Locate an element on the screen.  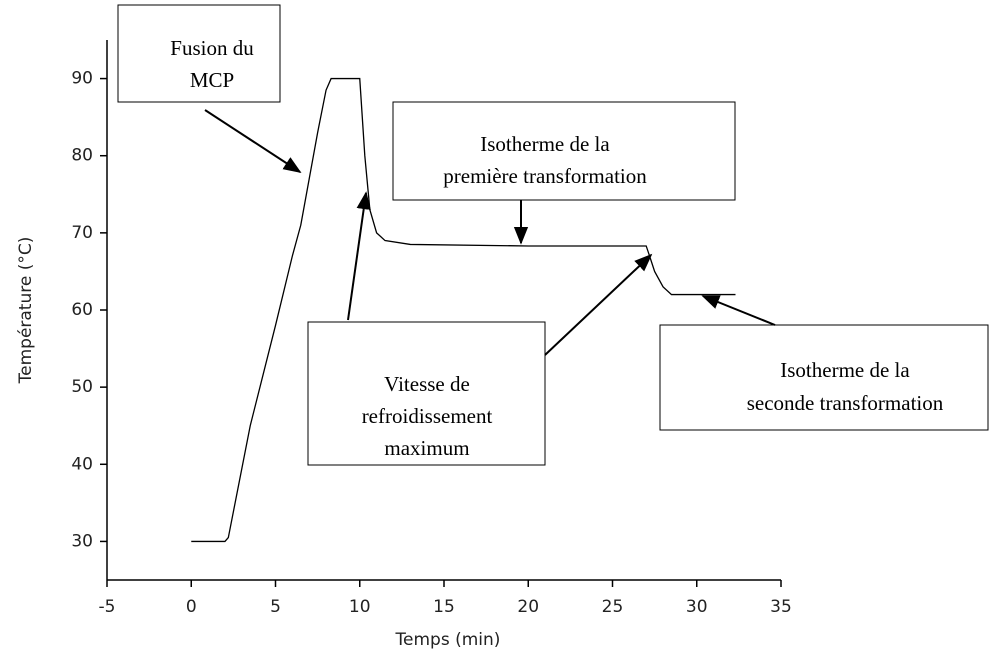
y-tick-label: 40 is located at coordinates (82, 464).